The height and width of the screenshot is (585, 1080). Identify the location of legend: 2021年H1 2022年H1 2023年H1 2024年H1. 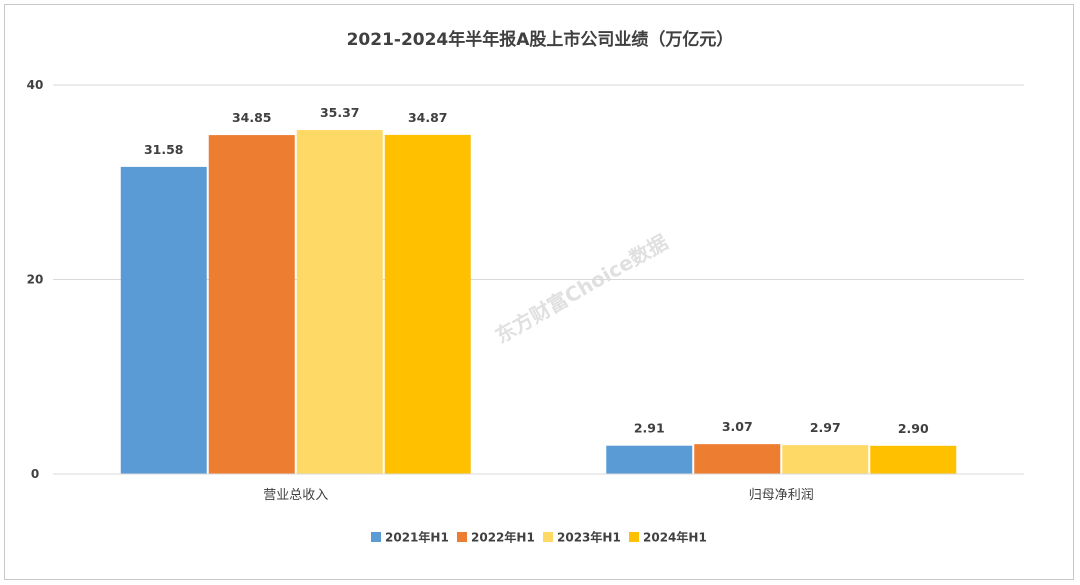
(539, 537).